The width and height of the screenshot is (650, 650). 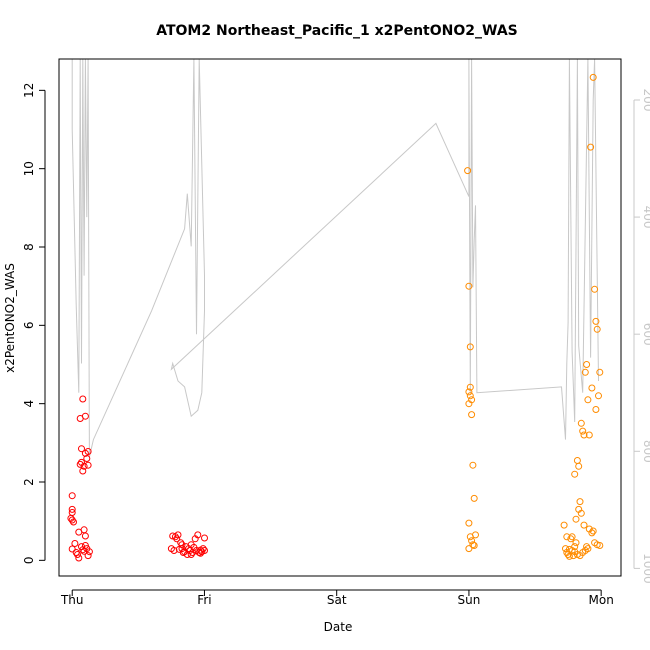 I want to click on y-tick-label: 8, so click(x=29, y=247).